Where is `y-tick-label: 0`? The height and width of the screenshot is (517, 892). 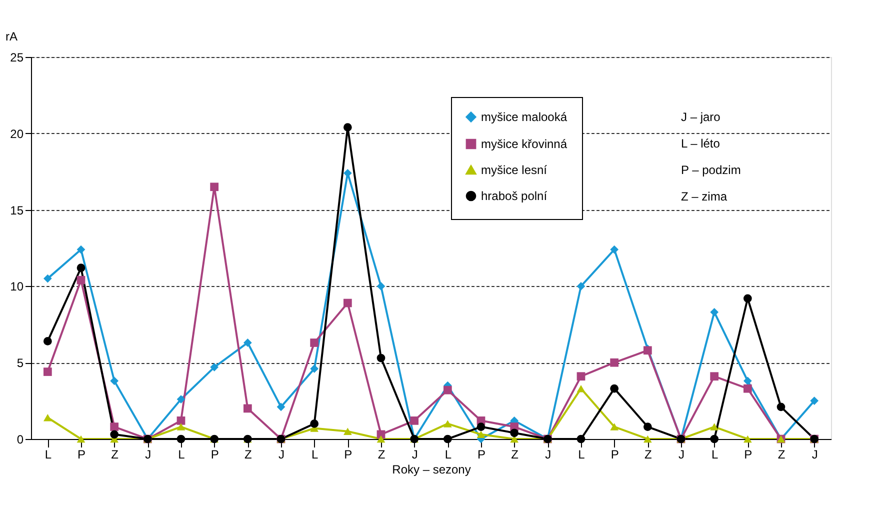 y-tick-label: 0 is located at coordinates (20, 439).